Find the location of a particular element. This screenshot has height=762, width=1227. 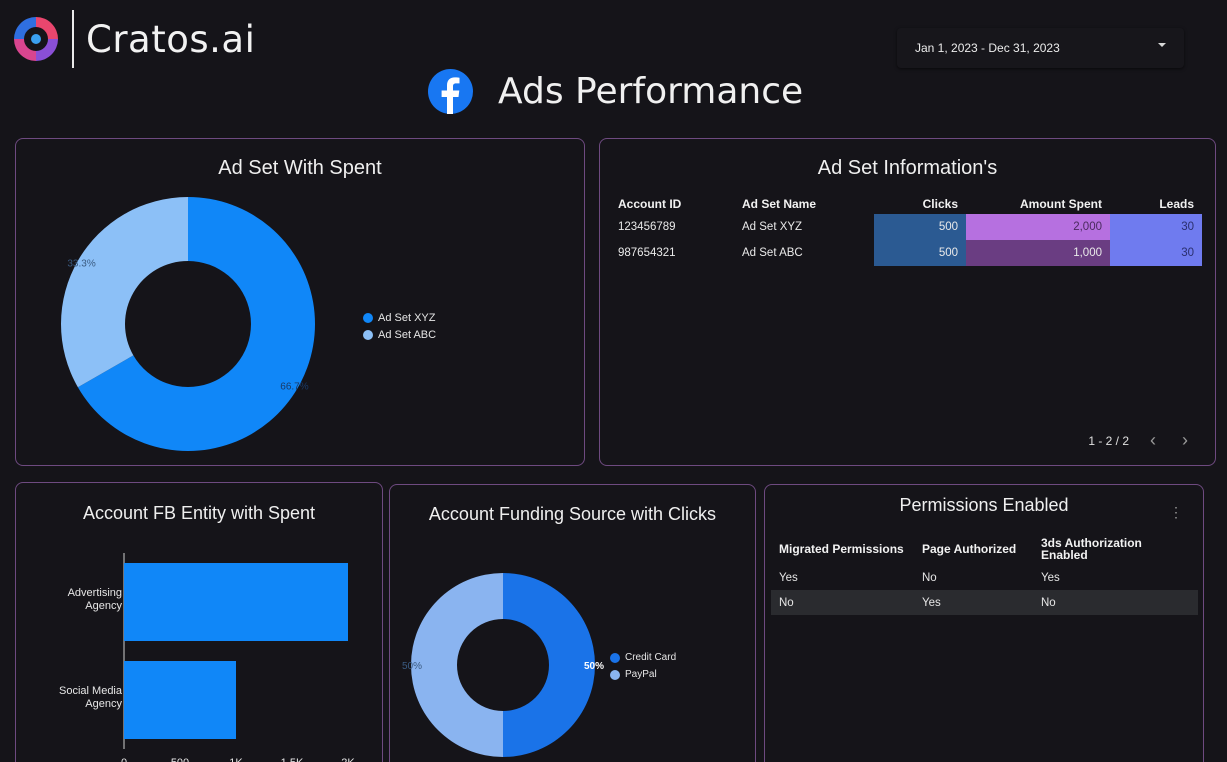

x-tick-label: 1.5K is located at coordinates (292, 759).